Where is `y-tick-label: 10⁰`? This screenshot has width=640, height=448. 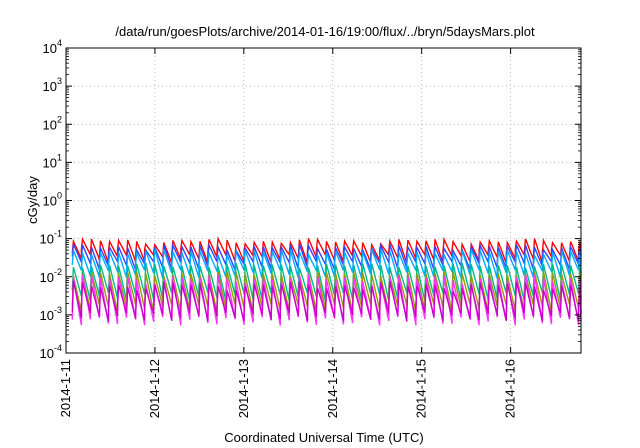
y-tick-label: 10⁰ is located at coordinates (52, 200).